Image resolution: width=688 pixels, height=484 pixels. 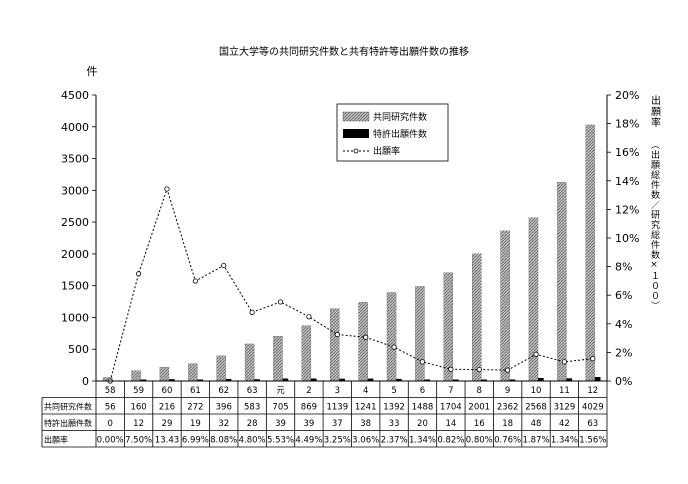 I want to click on x-tick-label: 63, so click(x=252, y=391).